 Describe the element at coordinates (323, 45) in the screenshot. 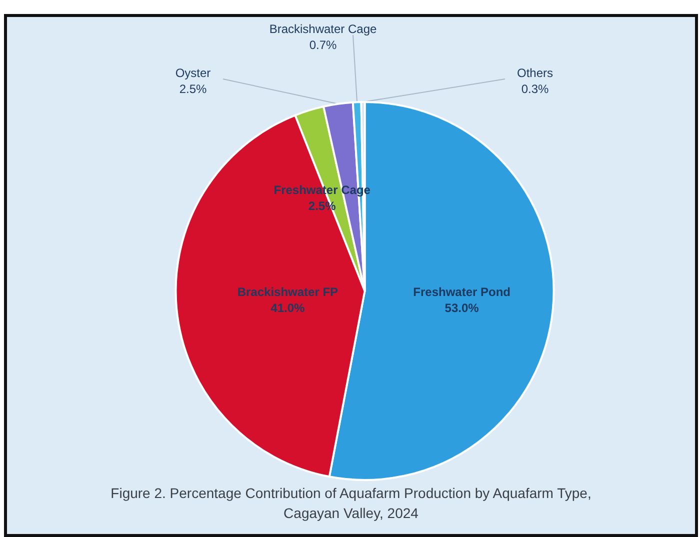

I see `data-label: 0.7%` at that location.